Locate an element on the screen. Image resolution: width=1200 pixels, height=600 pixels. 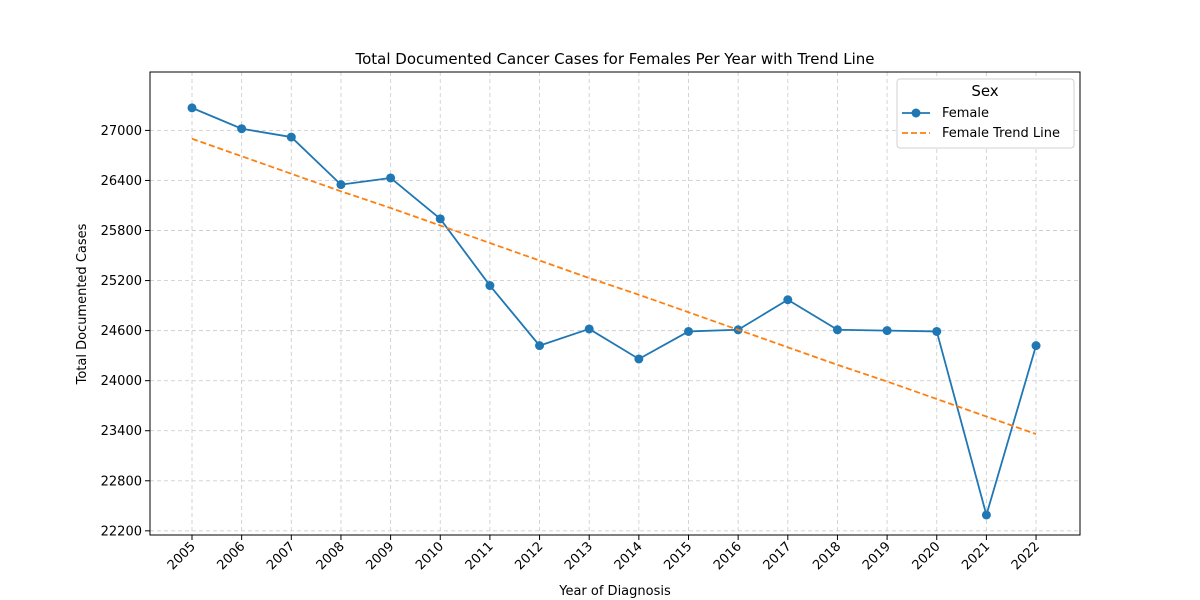
y-axis-title: Total Documented Cases is located at coordinates (82, 304).